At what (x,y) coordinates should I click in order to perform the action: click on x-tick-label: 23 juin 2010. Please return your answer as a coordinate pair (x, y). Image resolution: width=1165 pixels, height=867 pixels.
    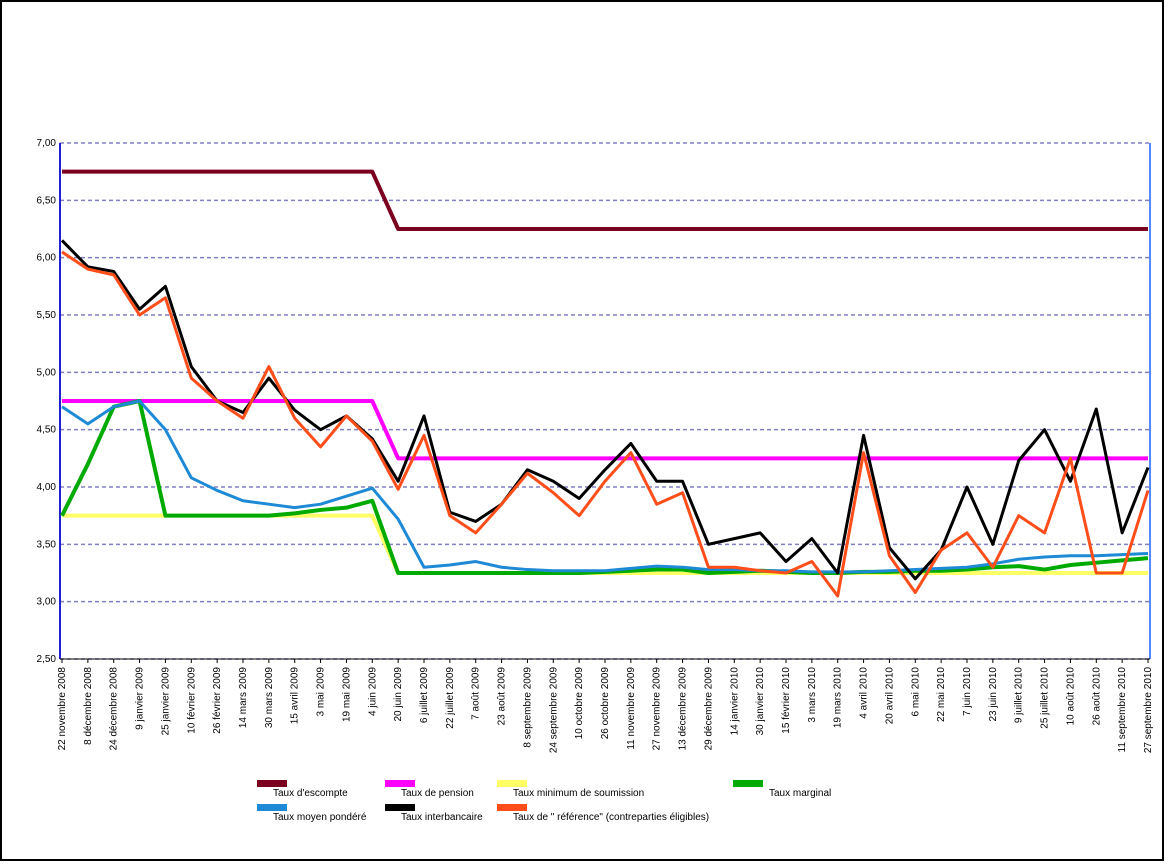
    Looking at the image, I should click on (993, 694).